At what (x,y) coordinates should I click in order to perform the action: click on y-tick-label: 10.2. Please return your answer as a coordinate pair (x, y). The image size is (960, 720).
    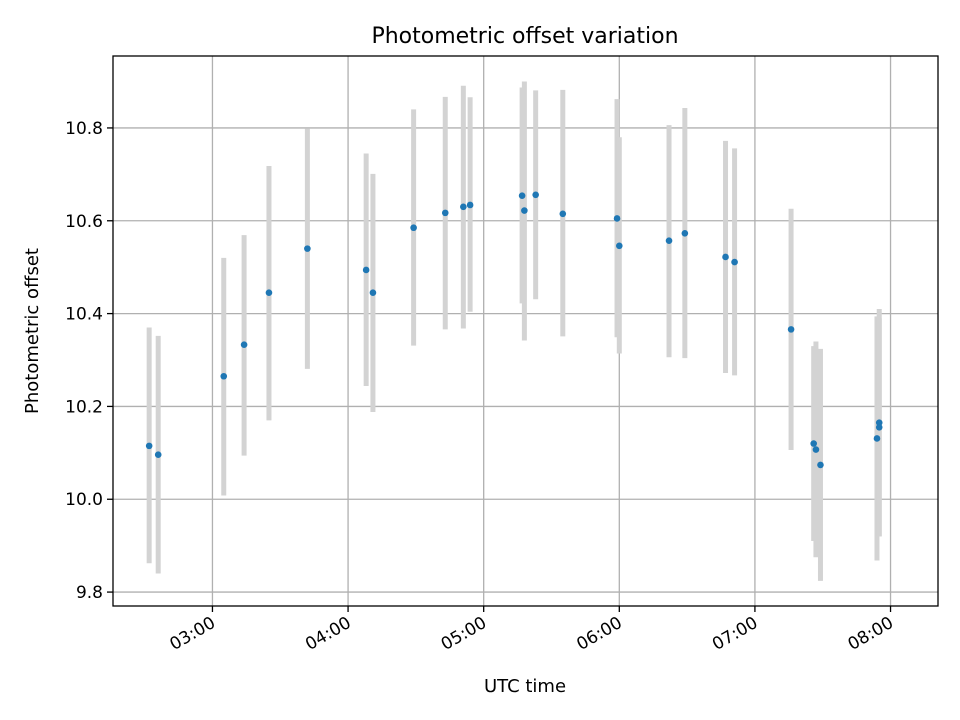
    Looking at the image, I should click on (84, 407).